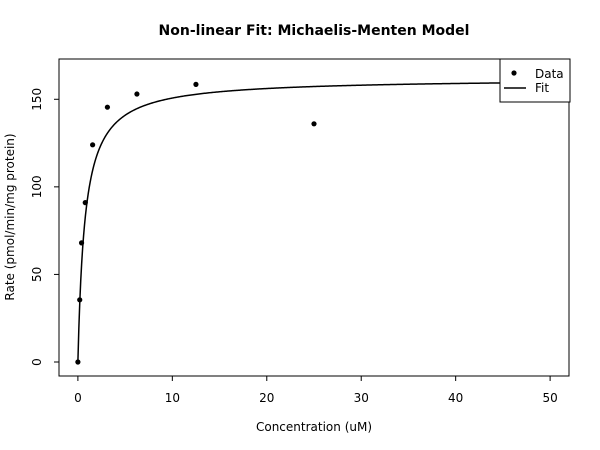 The image size is (600, 450). I want to click on x-tick-label: 20, so click(266, 398).